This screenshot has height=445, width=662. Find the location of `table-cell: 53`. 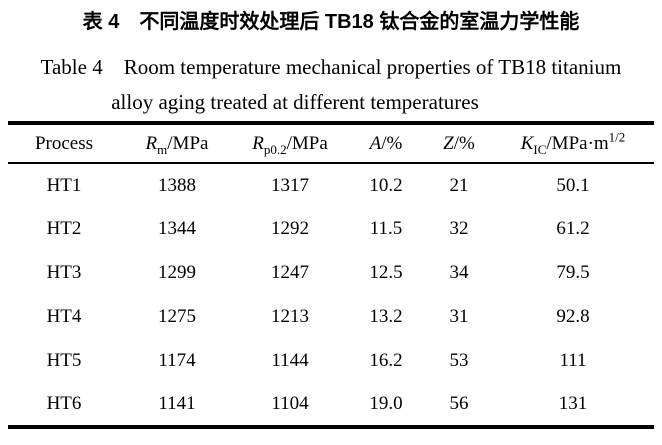

table-cell: 53 is located at coordinates (459, 360).